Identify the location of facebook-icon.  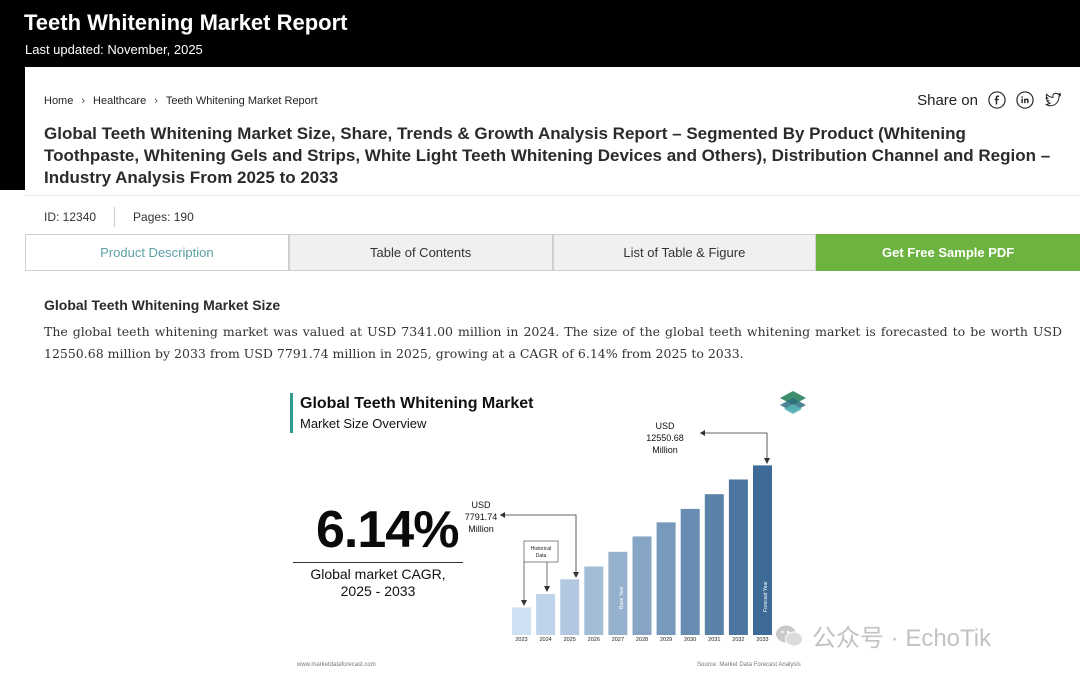
(997, 100).